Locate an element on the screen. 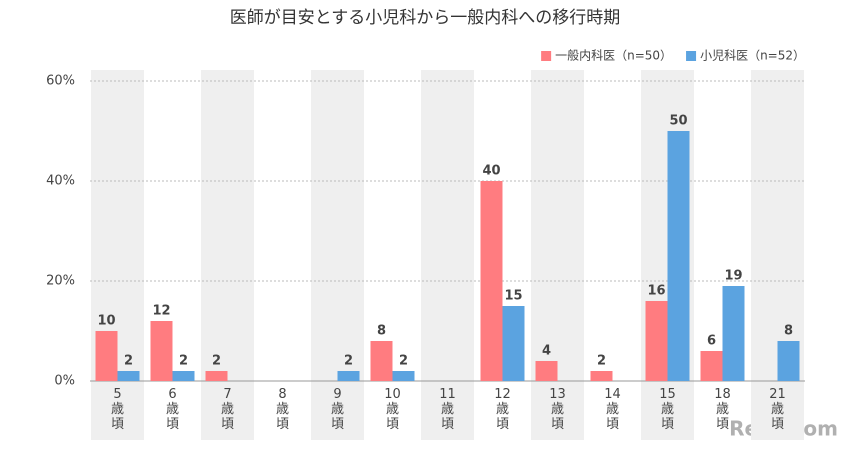 The height and width of the screenshot is (450, 850). x-tick-label: 18 歳頃 is located at coordinates (722, 409).